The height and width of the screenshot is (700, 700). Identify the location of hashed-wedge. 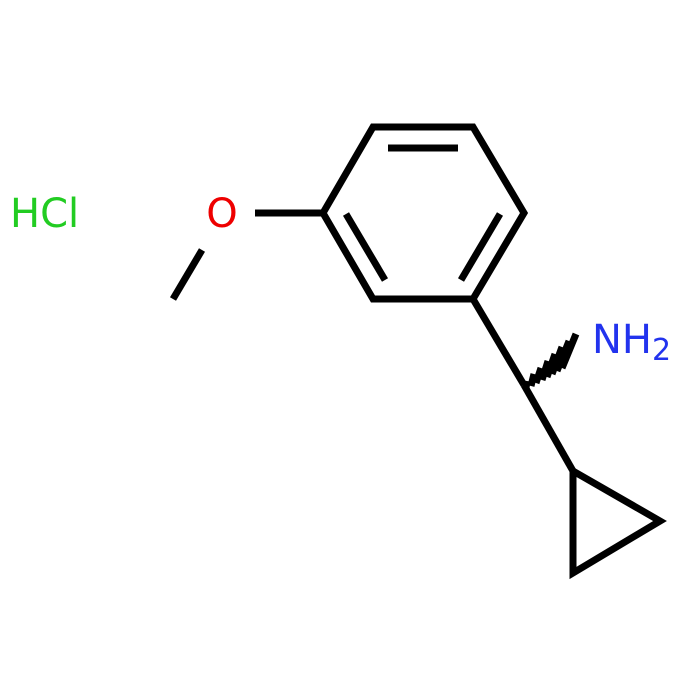
(551, 360).